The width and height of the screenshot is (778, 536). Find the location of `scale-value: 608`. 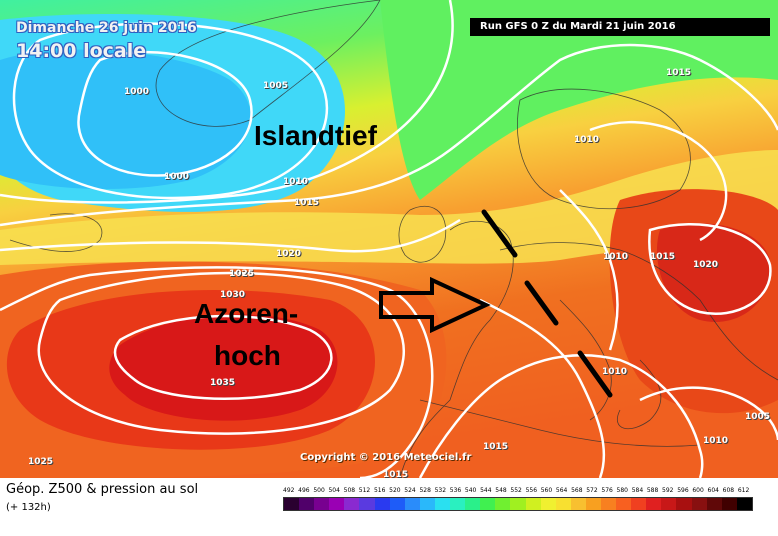

scale-value: 608 is located at coordinates (728, 490).